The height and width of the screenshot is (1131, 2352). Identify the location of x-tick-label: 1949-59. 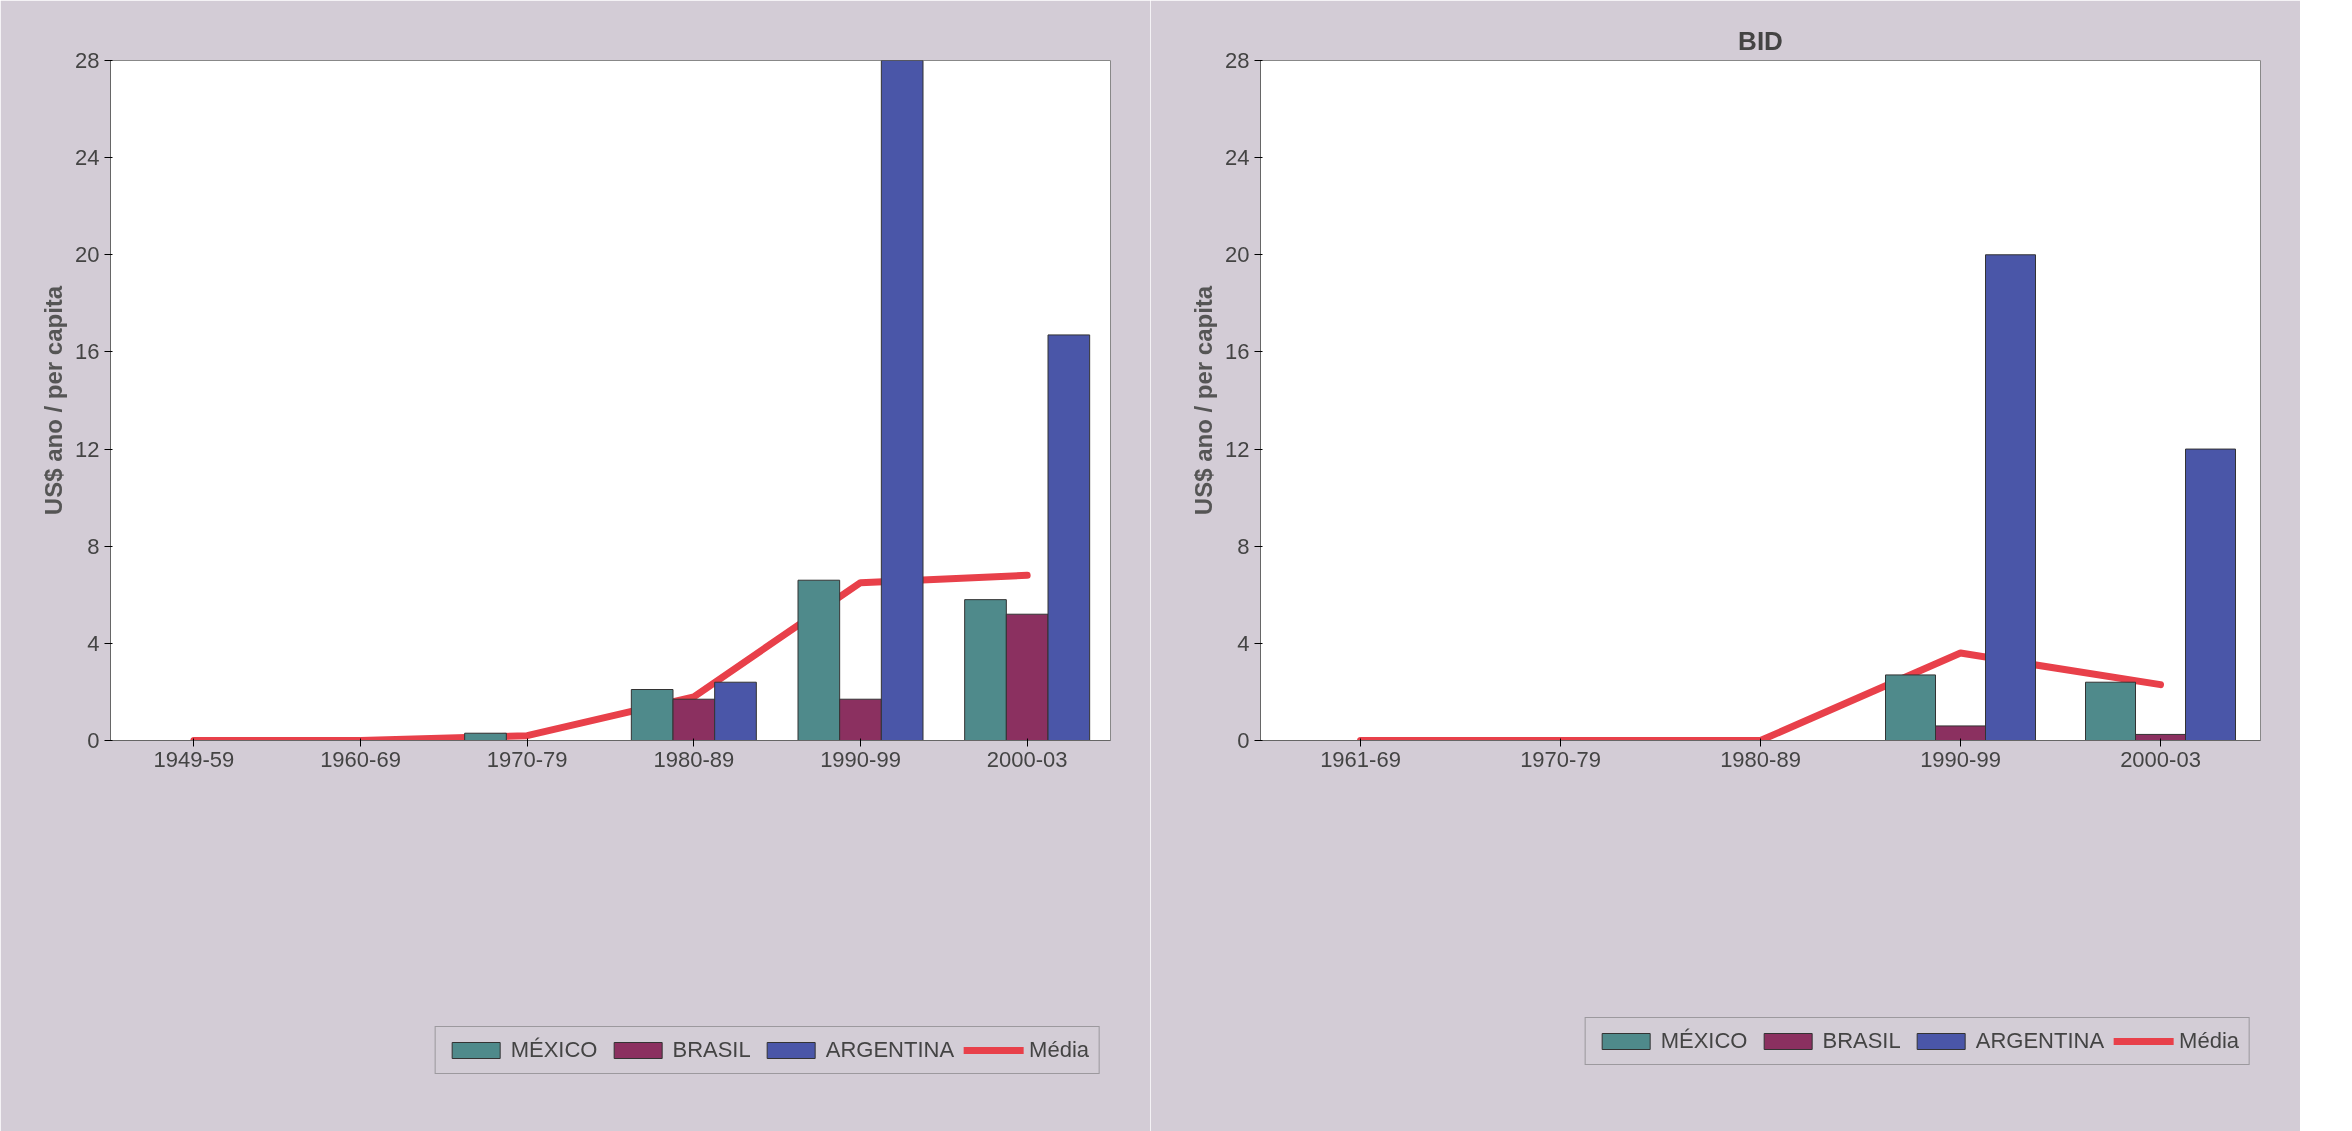
(194, 759).